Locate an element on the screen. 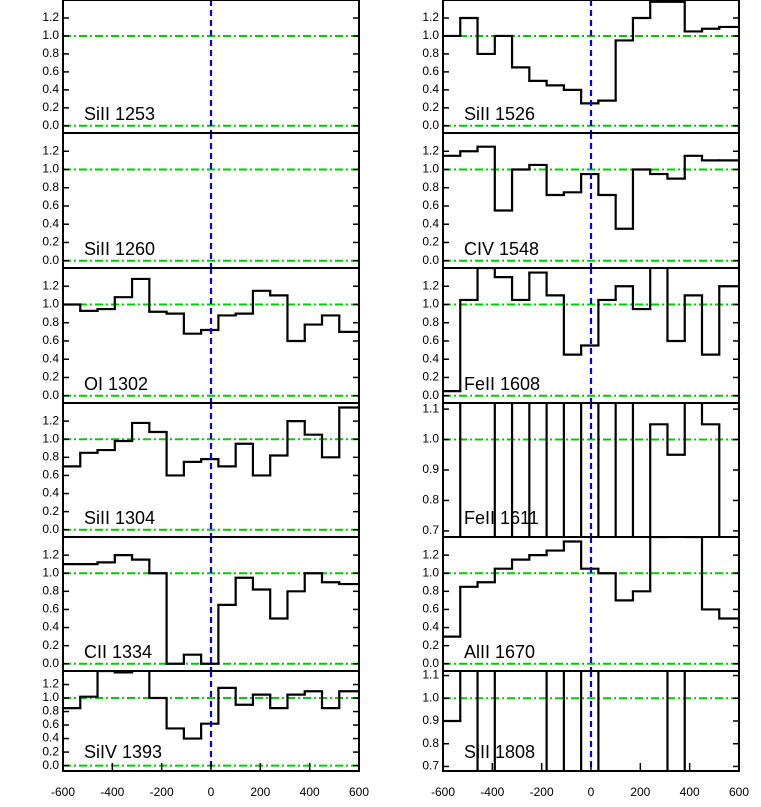 The image size is (761, 807). panel-frame is located at coordinates (211, 721).